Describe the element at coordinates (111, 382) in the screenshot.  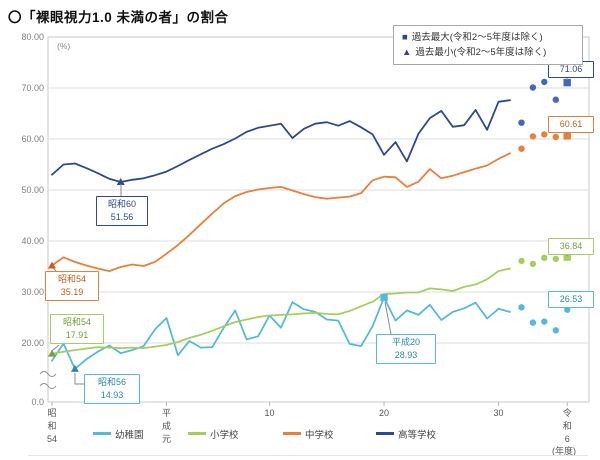
I see `annotation-line: 昭和56` at that location.